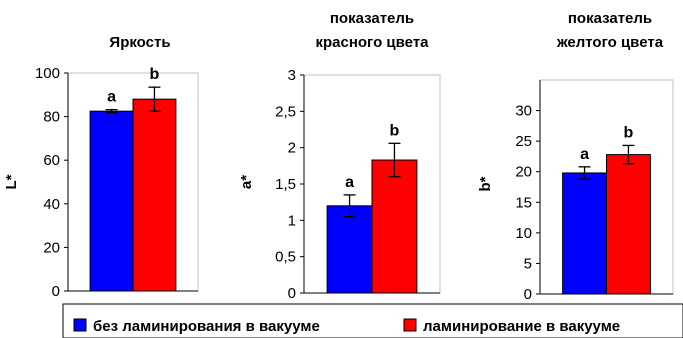  Describe the element at coordinates (246, 182) in the screenshot. I see `y-axis-label: a*` at that location.